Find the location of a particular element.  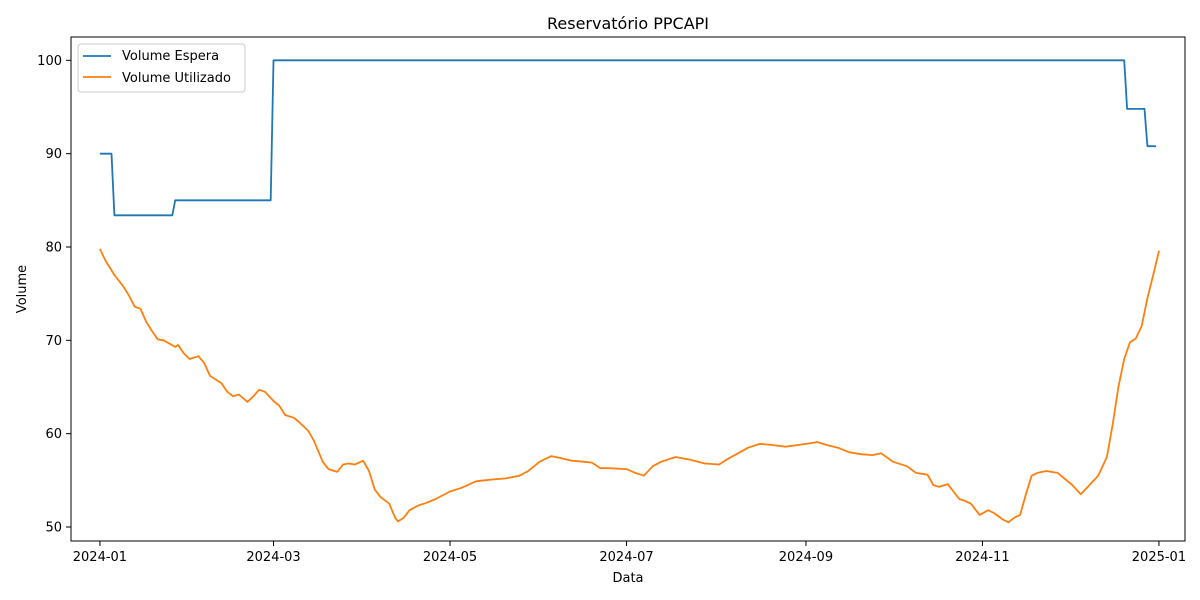

y-tick-label: 70 is located at coordinates (53, 341).